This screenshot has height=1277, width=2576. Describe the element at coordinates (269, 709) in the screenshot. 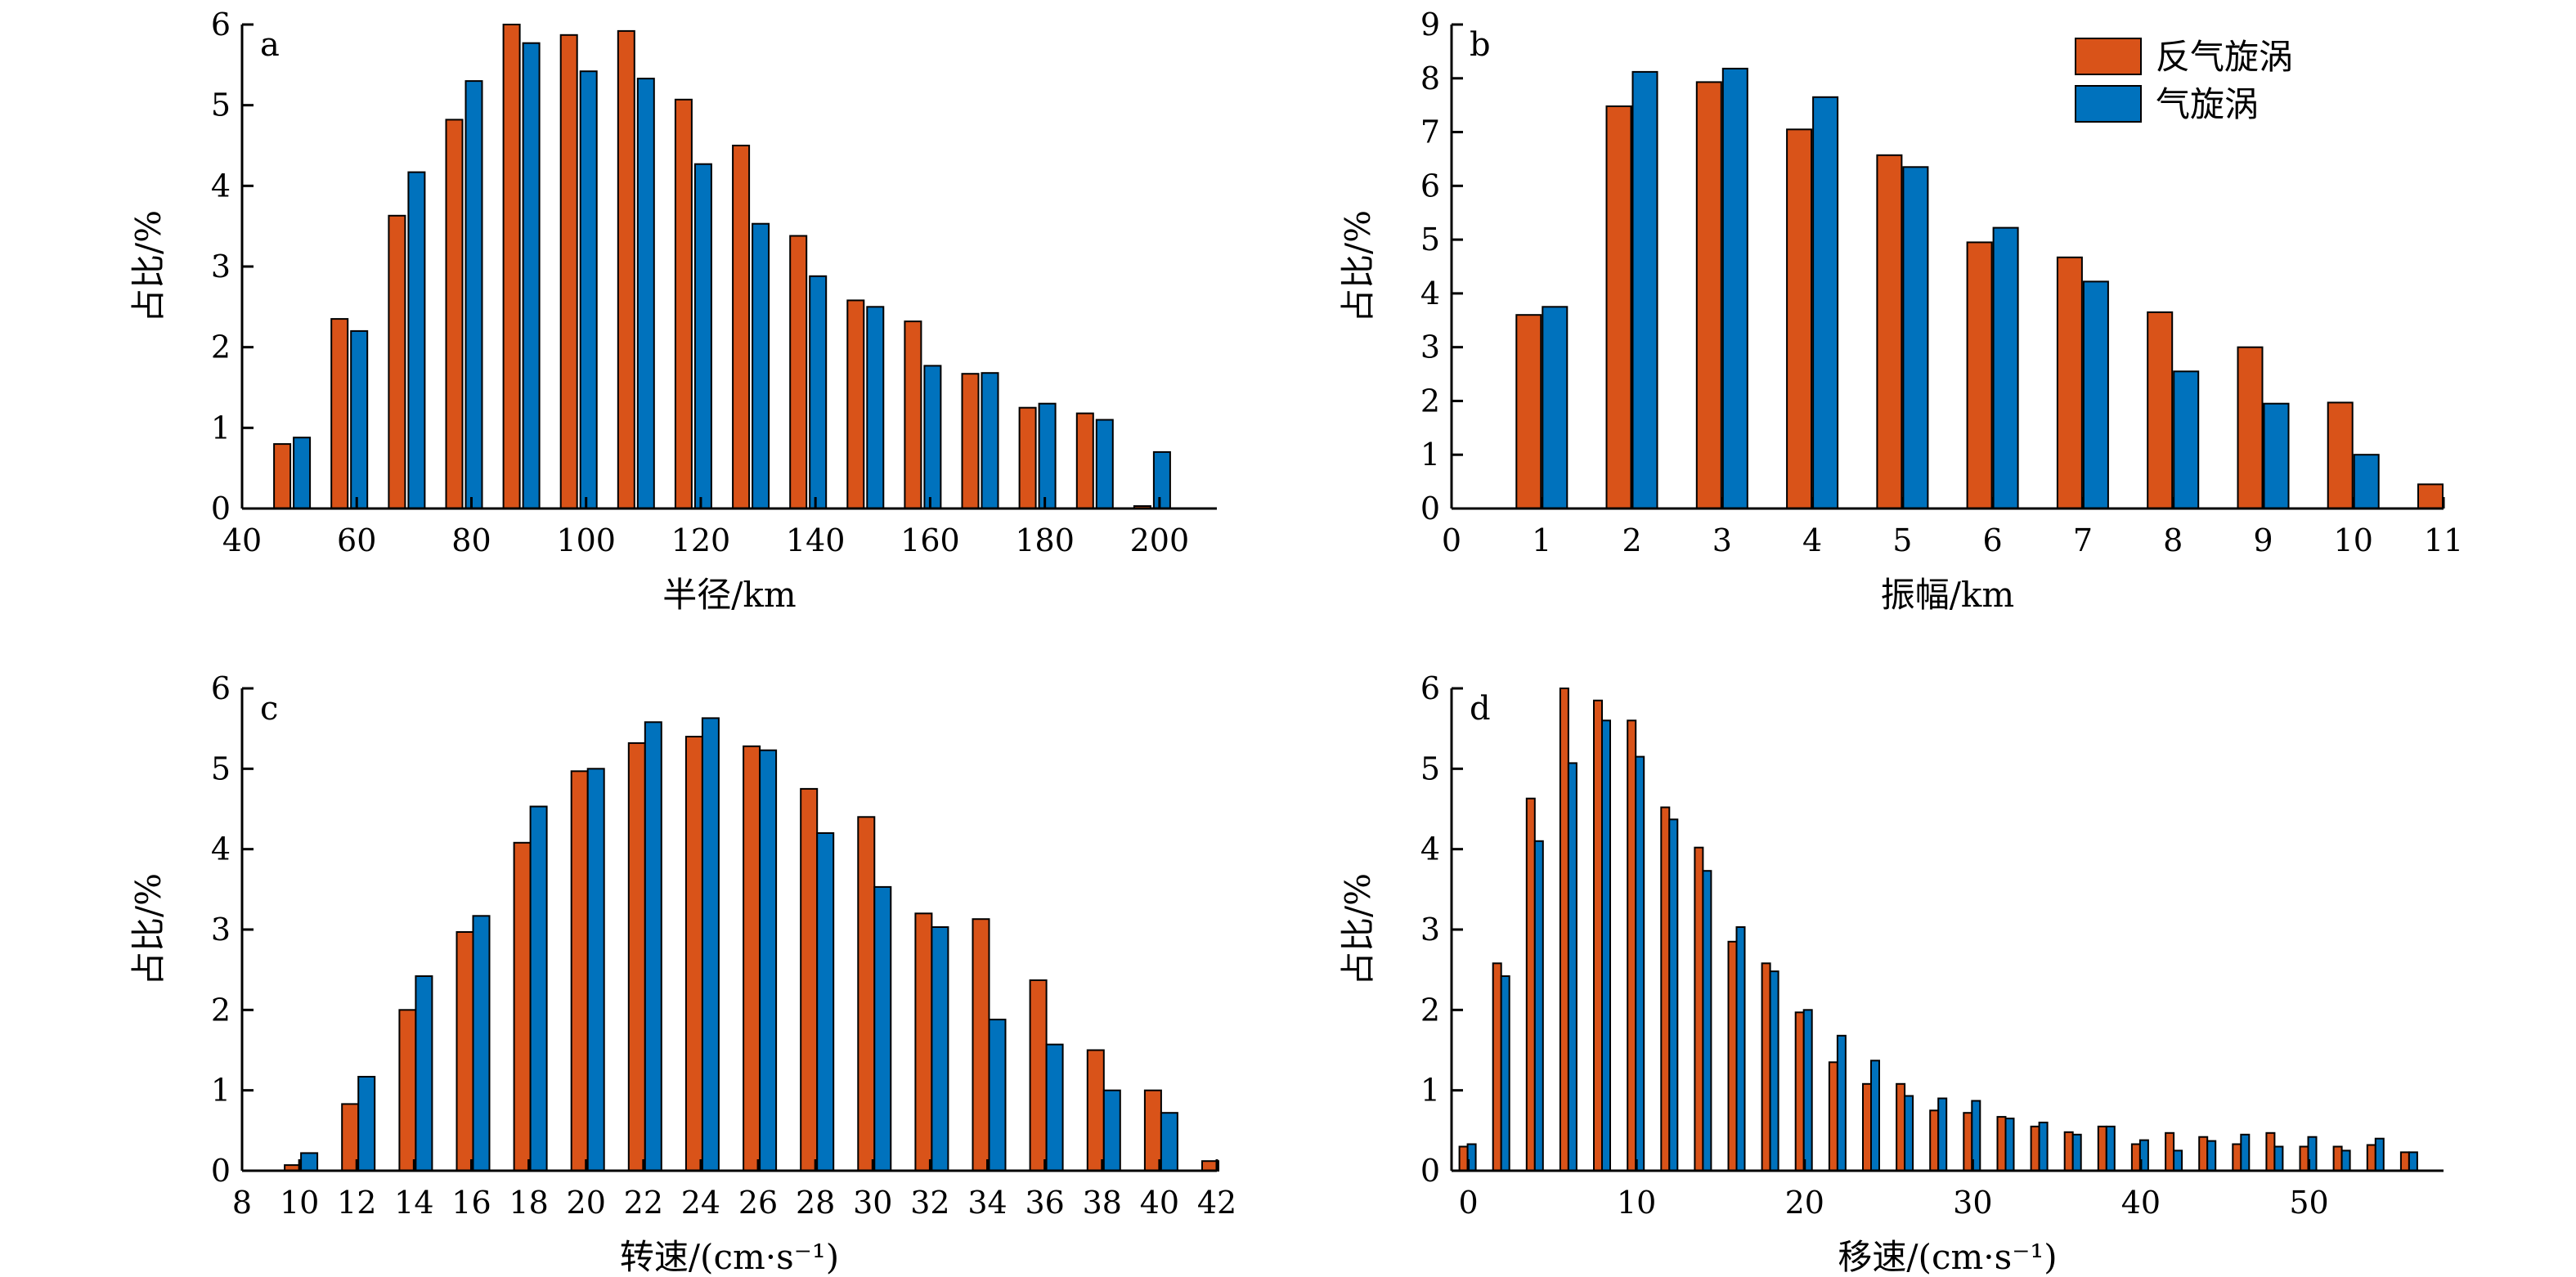

I see `panel-letter: c` at that location.